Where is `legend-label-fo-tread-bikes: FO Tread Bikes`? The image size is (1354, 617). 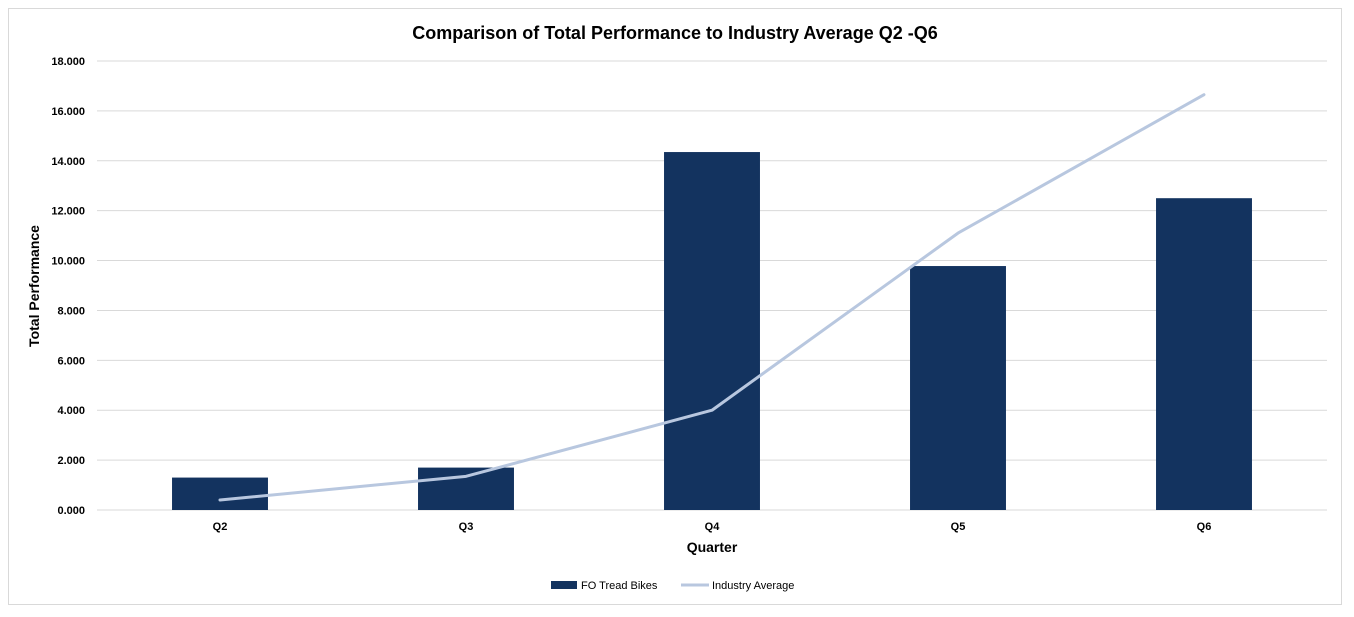 legend-label-fo-tread-bikes: FO Tread Bikes is located at coordinates (619, 586).